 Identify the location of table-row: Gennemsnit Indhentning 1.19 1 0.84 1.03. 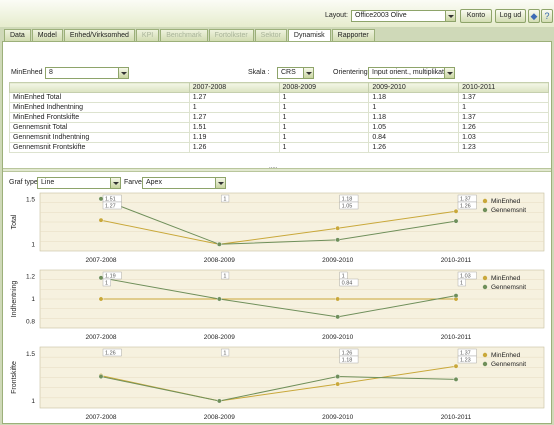
(279, 137).